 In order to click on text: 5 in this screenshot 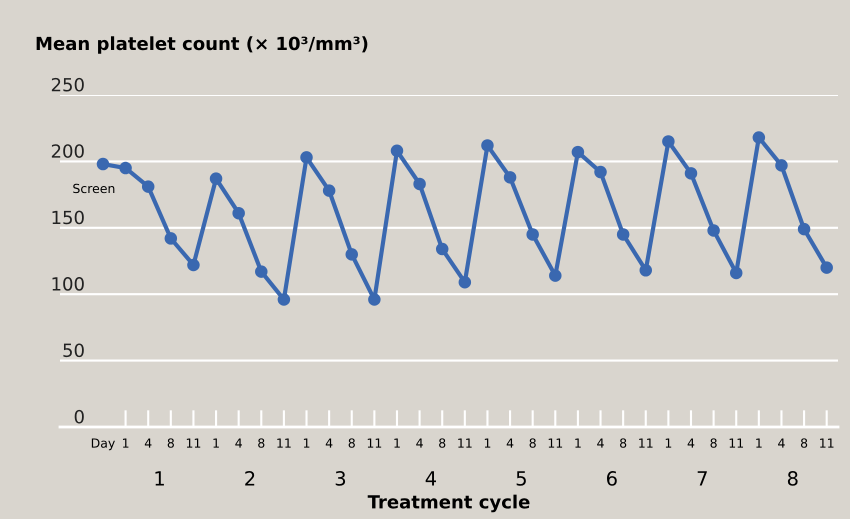, I will do `click(521, 478)`.